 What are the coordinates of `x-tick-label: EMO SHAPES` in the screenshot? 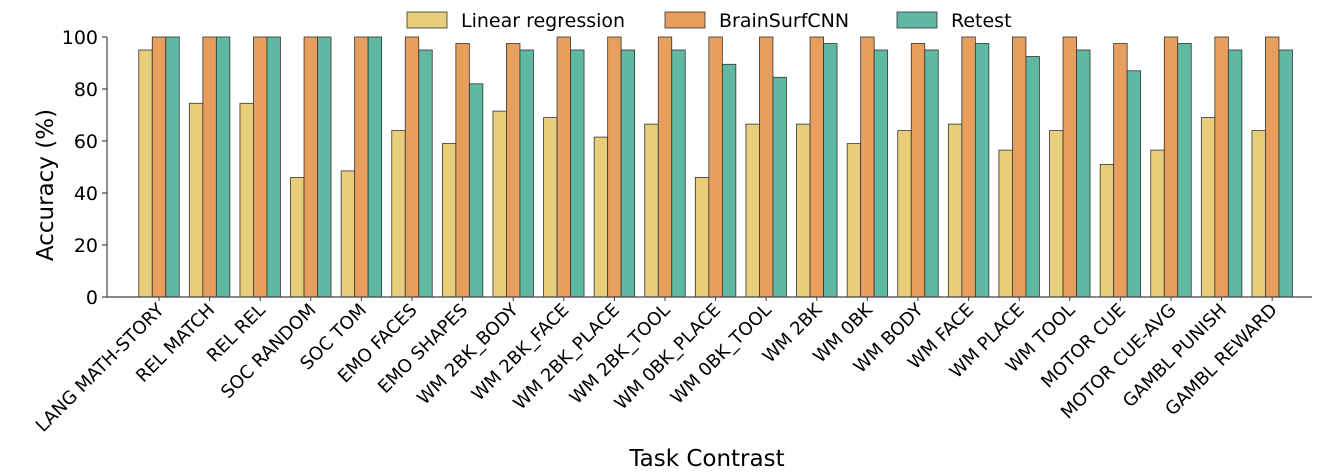 It's located at (423, 349).